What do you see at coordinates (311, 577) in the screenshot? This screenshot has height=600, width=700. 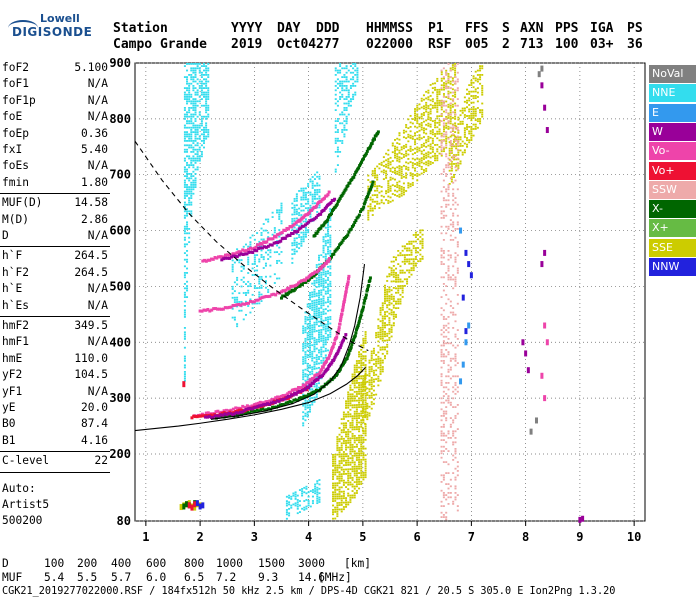 I see `footer-muf-value: 14.6` at bounding box center [311, 577].